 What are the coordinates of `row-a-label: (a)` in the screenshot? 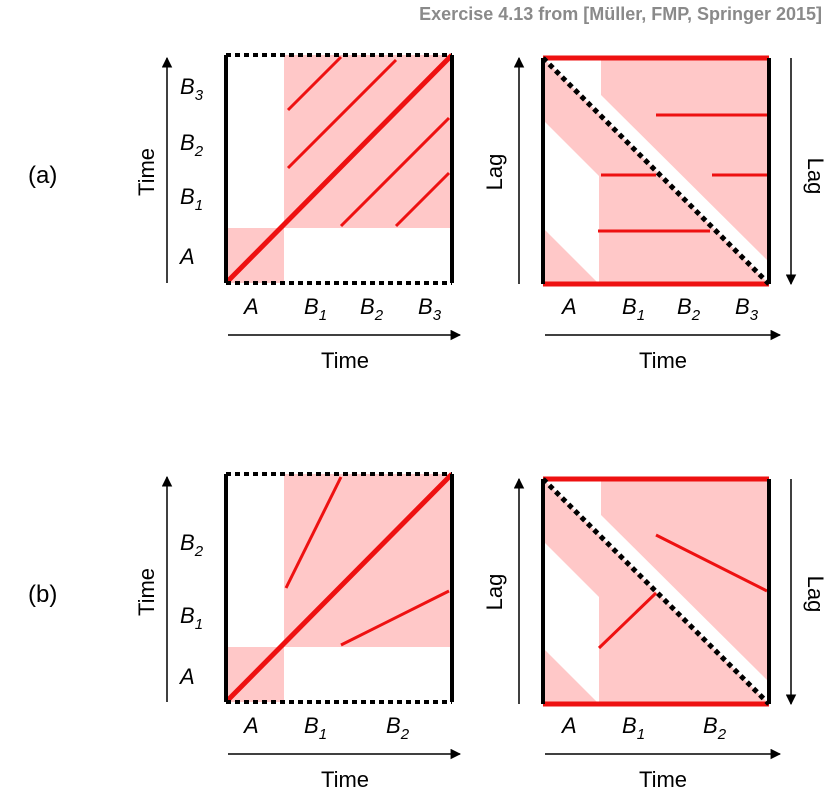 It's located at (42, 175).